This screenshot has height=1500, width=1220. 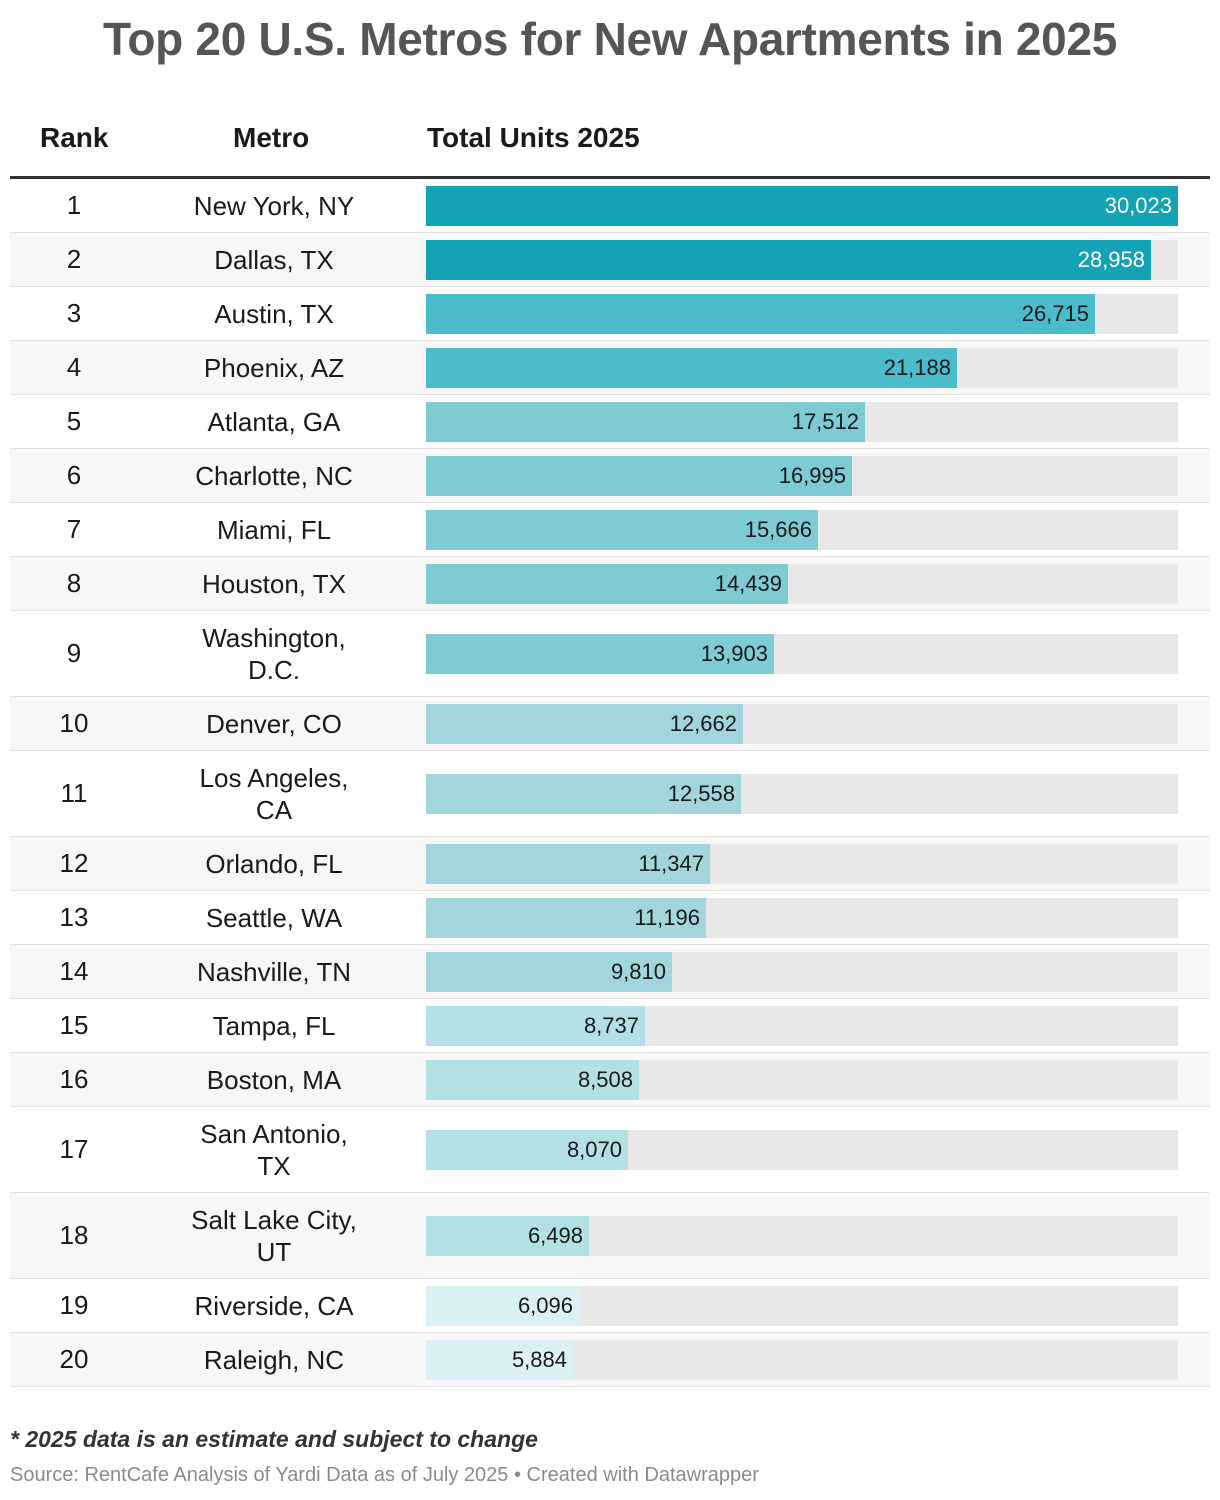 I want to click on bar: 15,666, so click(x=622, y=530).